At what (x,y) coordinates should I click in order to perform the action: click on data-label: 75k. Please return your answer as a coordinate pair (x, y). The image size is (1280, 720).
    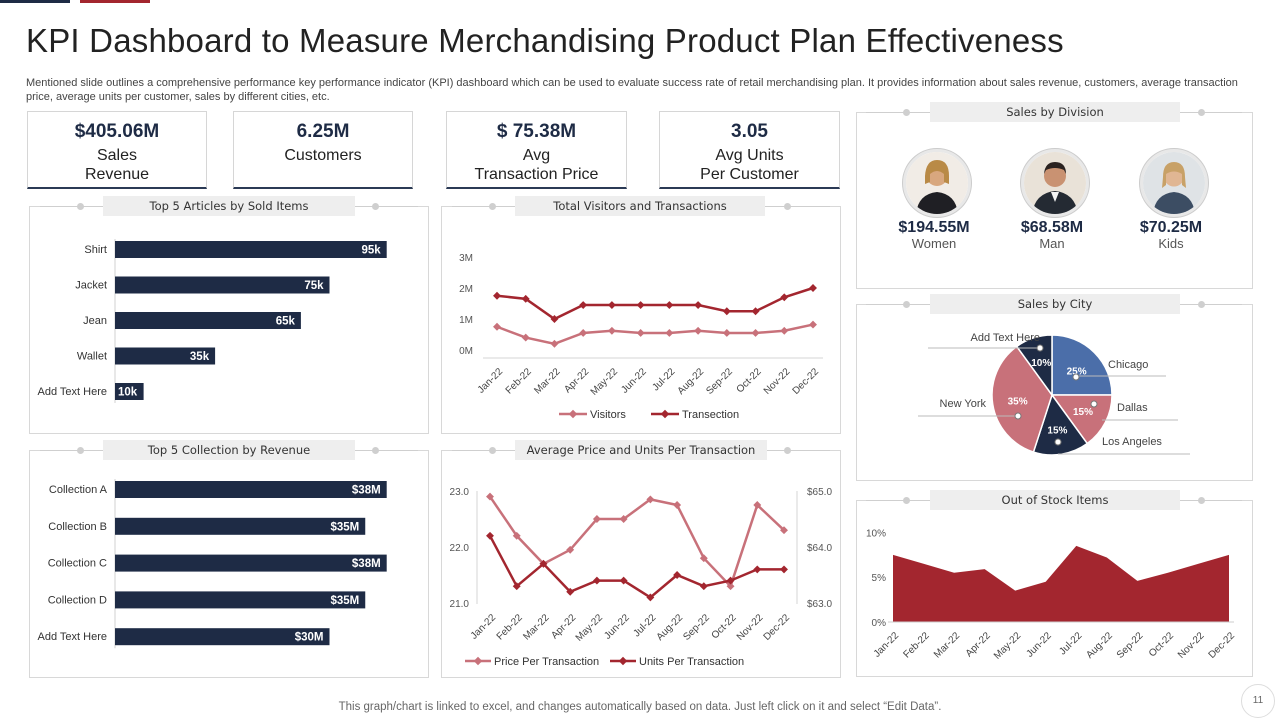
    Looking at the image, I should click on (314, 286).